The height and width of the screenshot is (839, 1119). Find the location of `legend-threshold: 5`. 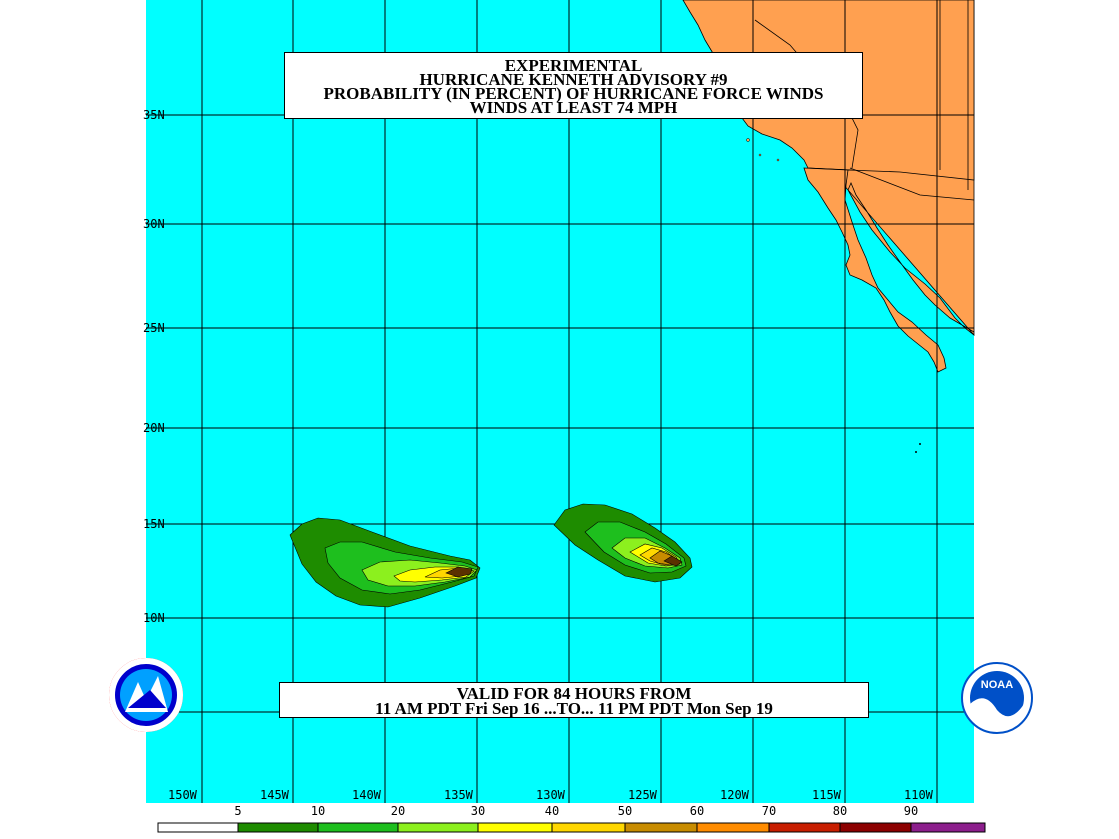

legend-threshold: 5 is located at coordinates (238, 811).